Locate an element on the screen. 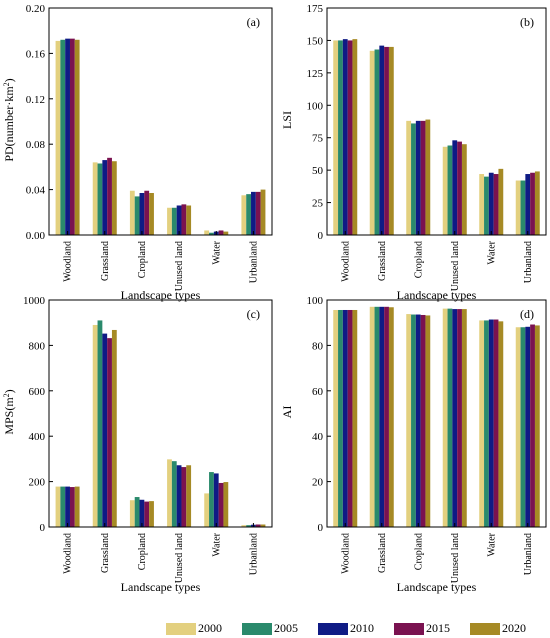 The width and height of the screenshot is (550, 638). bar-b-urbanland-2020 is located at coordinates (537, 203).